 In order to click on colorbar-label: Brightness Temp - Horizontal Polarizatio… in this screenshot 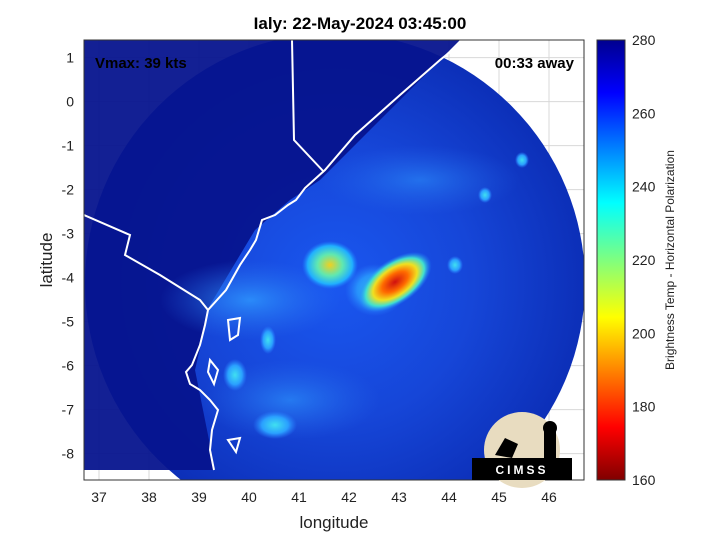, I will do `click(670, 260)`.